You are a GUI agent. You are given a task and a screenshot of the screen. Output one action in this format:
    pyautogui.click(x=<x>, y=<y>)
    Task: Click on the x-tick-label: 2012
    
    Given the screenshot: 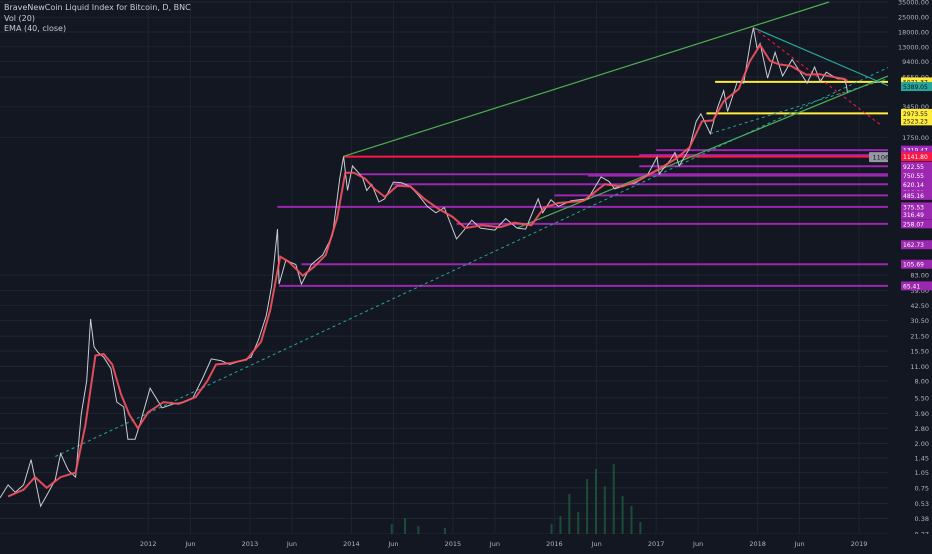 What is the action you would take?
    pyautogui.click(x=148, y=544)
    